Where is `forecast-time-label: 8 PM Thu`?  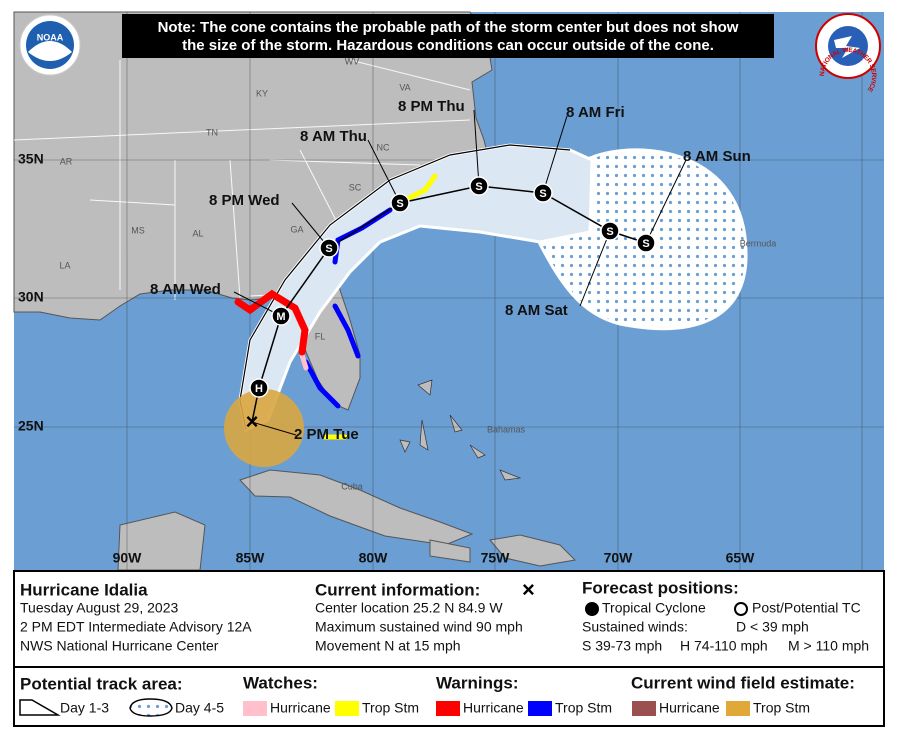 forecast-time-label: 8 PM Thu is located at coordinates (431, 106).